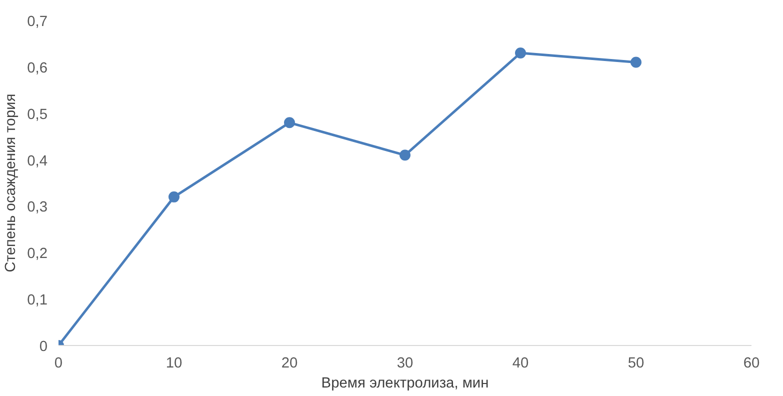 Image resolution: width=783 pixels, height=396 pixels. Describe the element at coordinates (405, 364) in the screenshot. I see `x-tick-label: 30` at that location.